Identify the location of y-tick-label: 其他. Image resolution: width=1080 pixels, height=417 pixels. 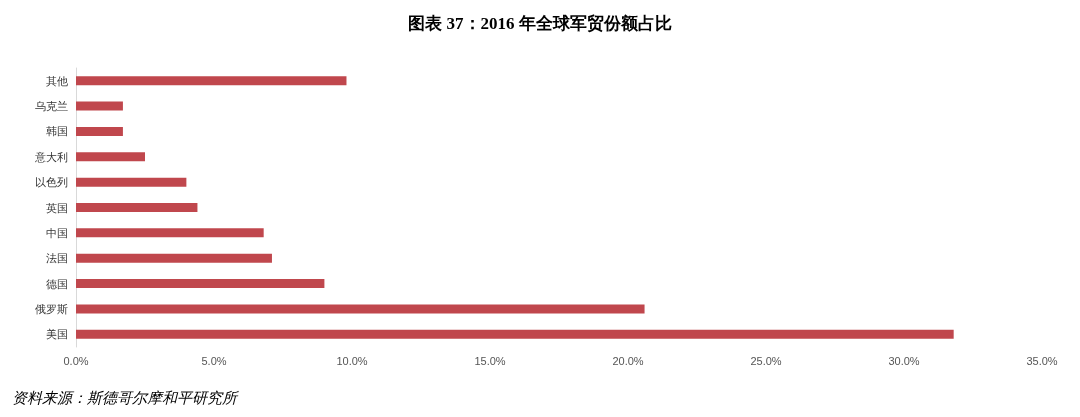
(57, 80).